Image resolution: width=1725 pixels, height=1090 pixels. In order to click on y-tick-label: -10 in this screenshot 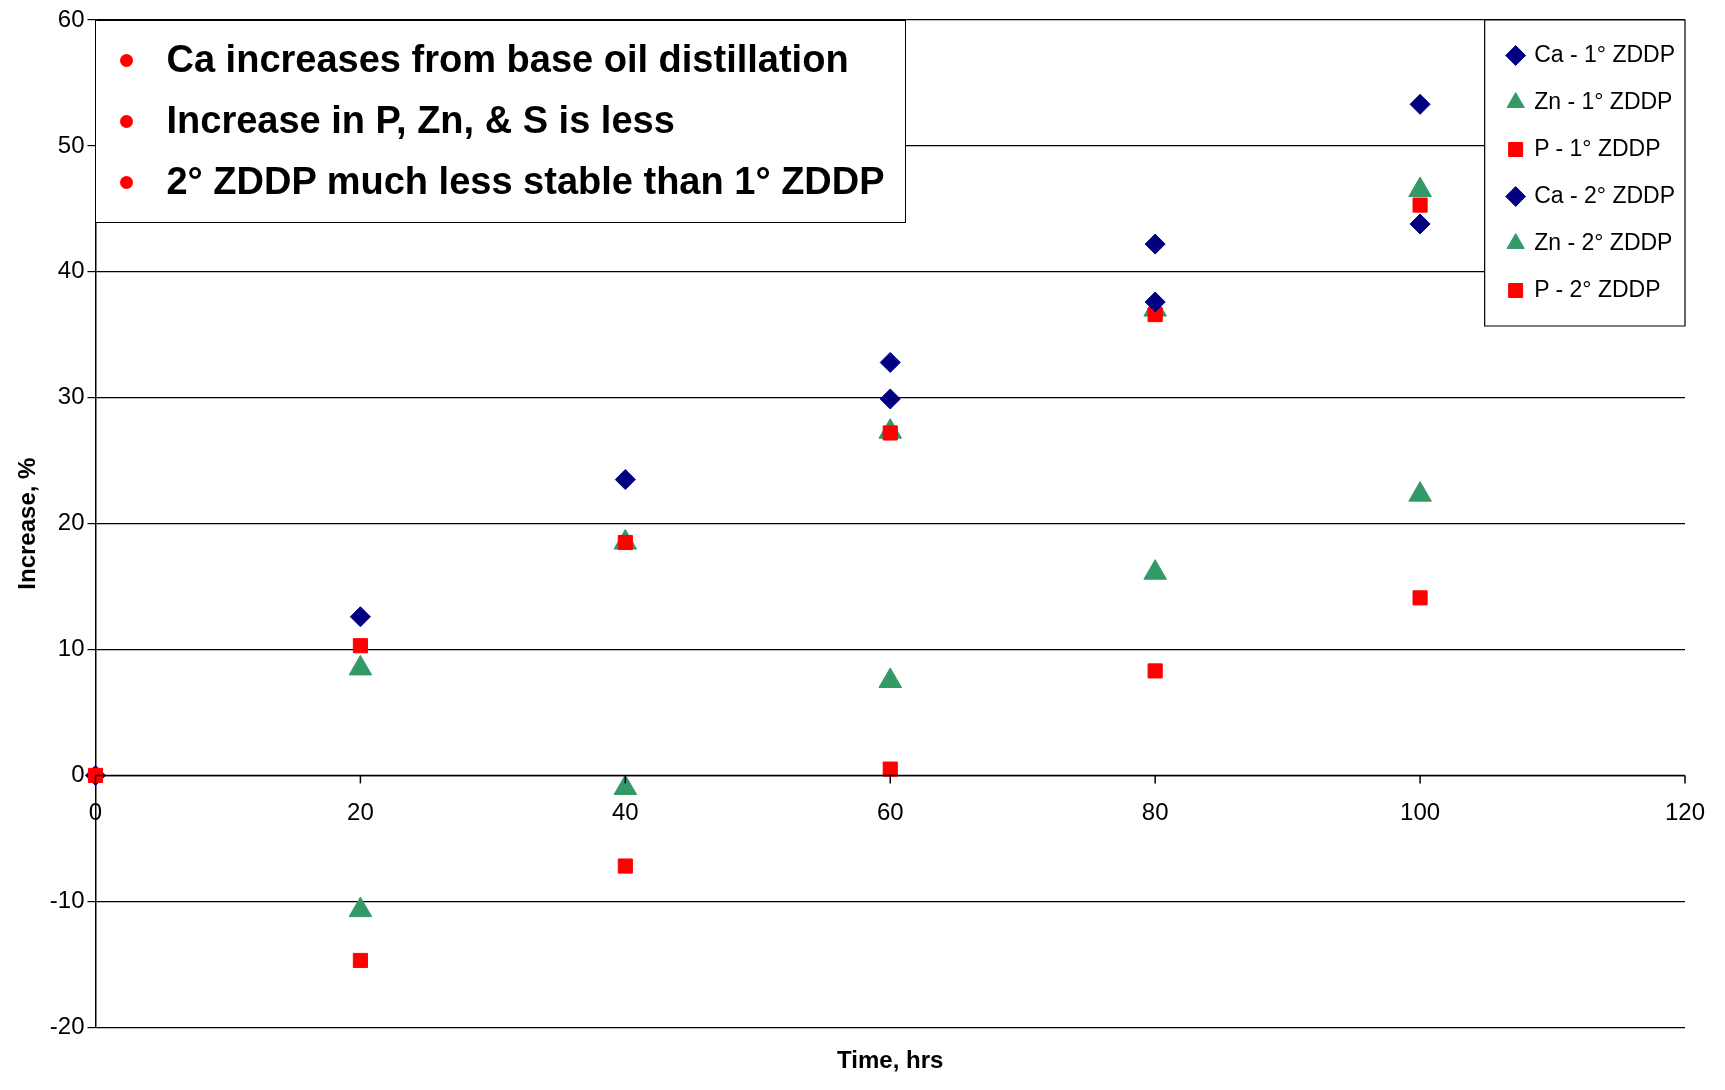, I will do `click(67, 899)`.